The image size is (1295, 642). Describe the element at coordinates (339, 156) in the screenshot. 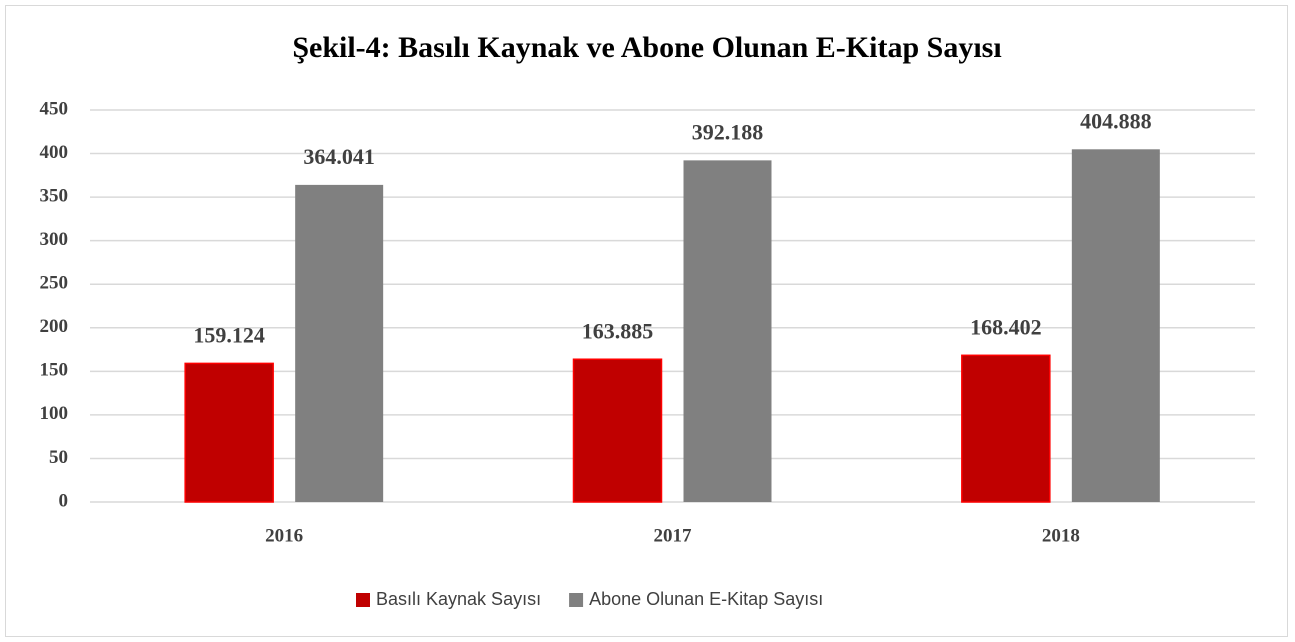

I see `data-label: 364.041` at that location.